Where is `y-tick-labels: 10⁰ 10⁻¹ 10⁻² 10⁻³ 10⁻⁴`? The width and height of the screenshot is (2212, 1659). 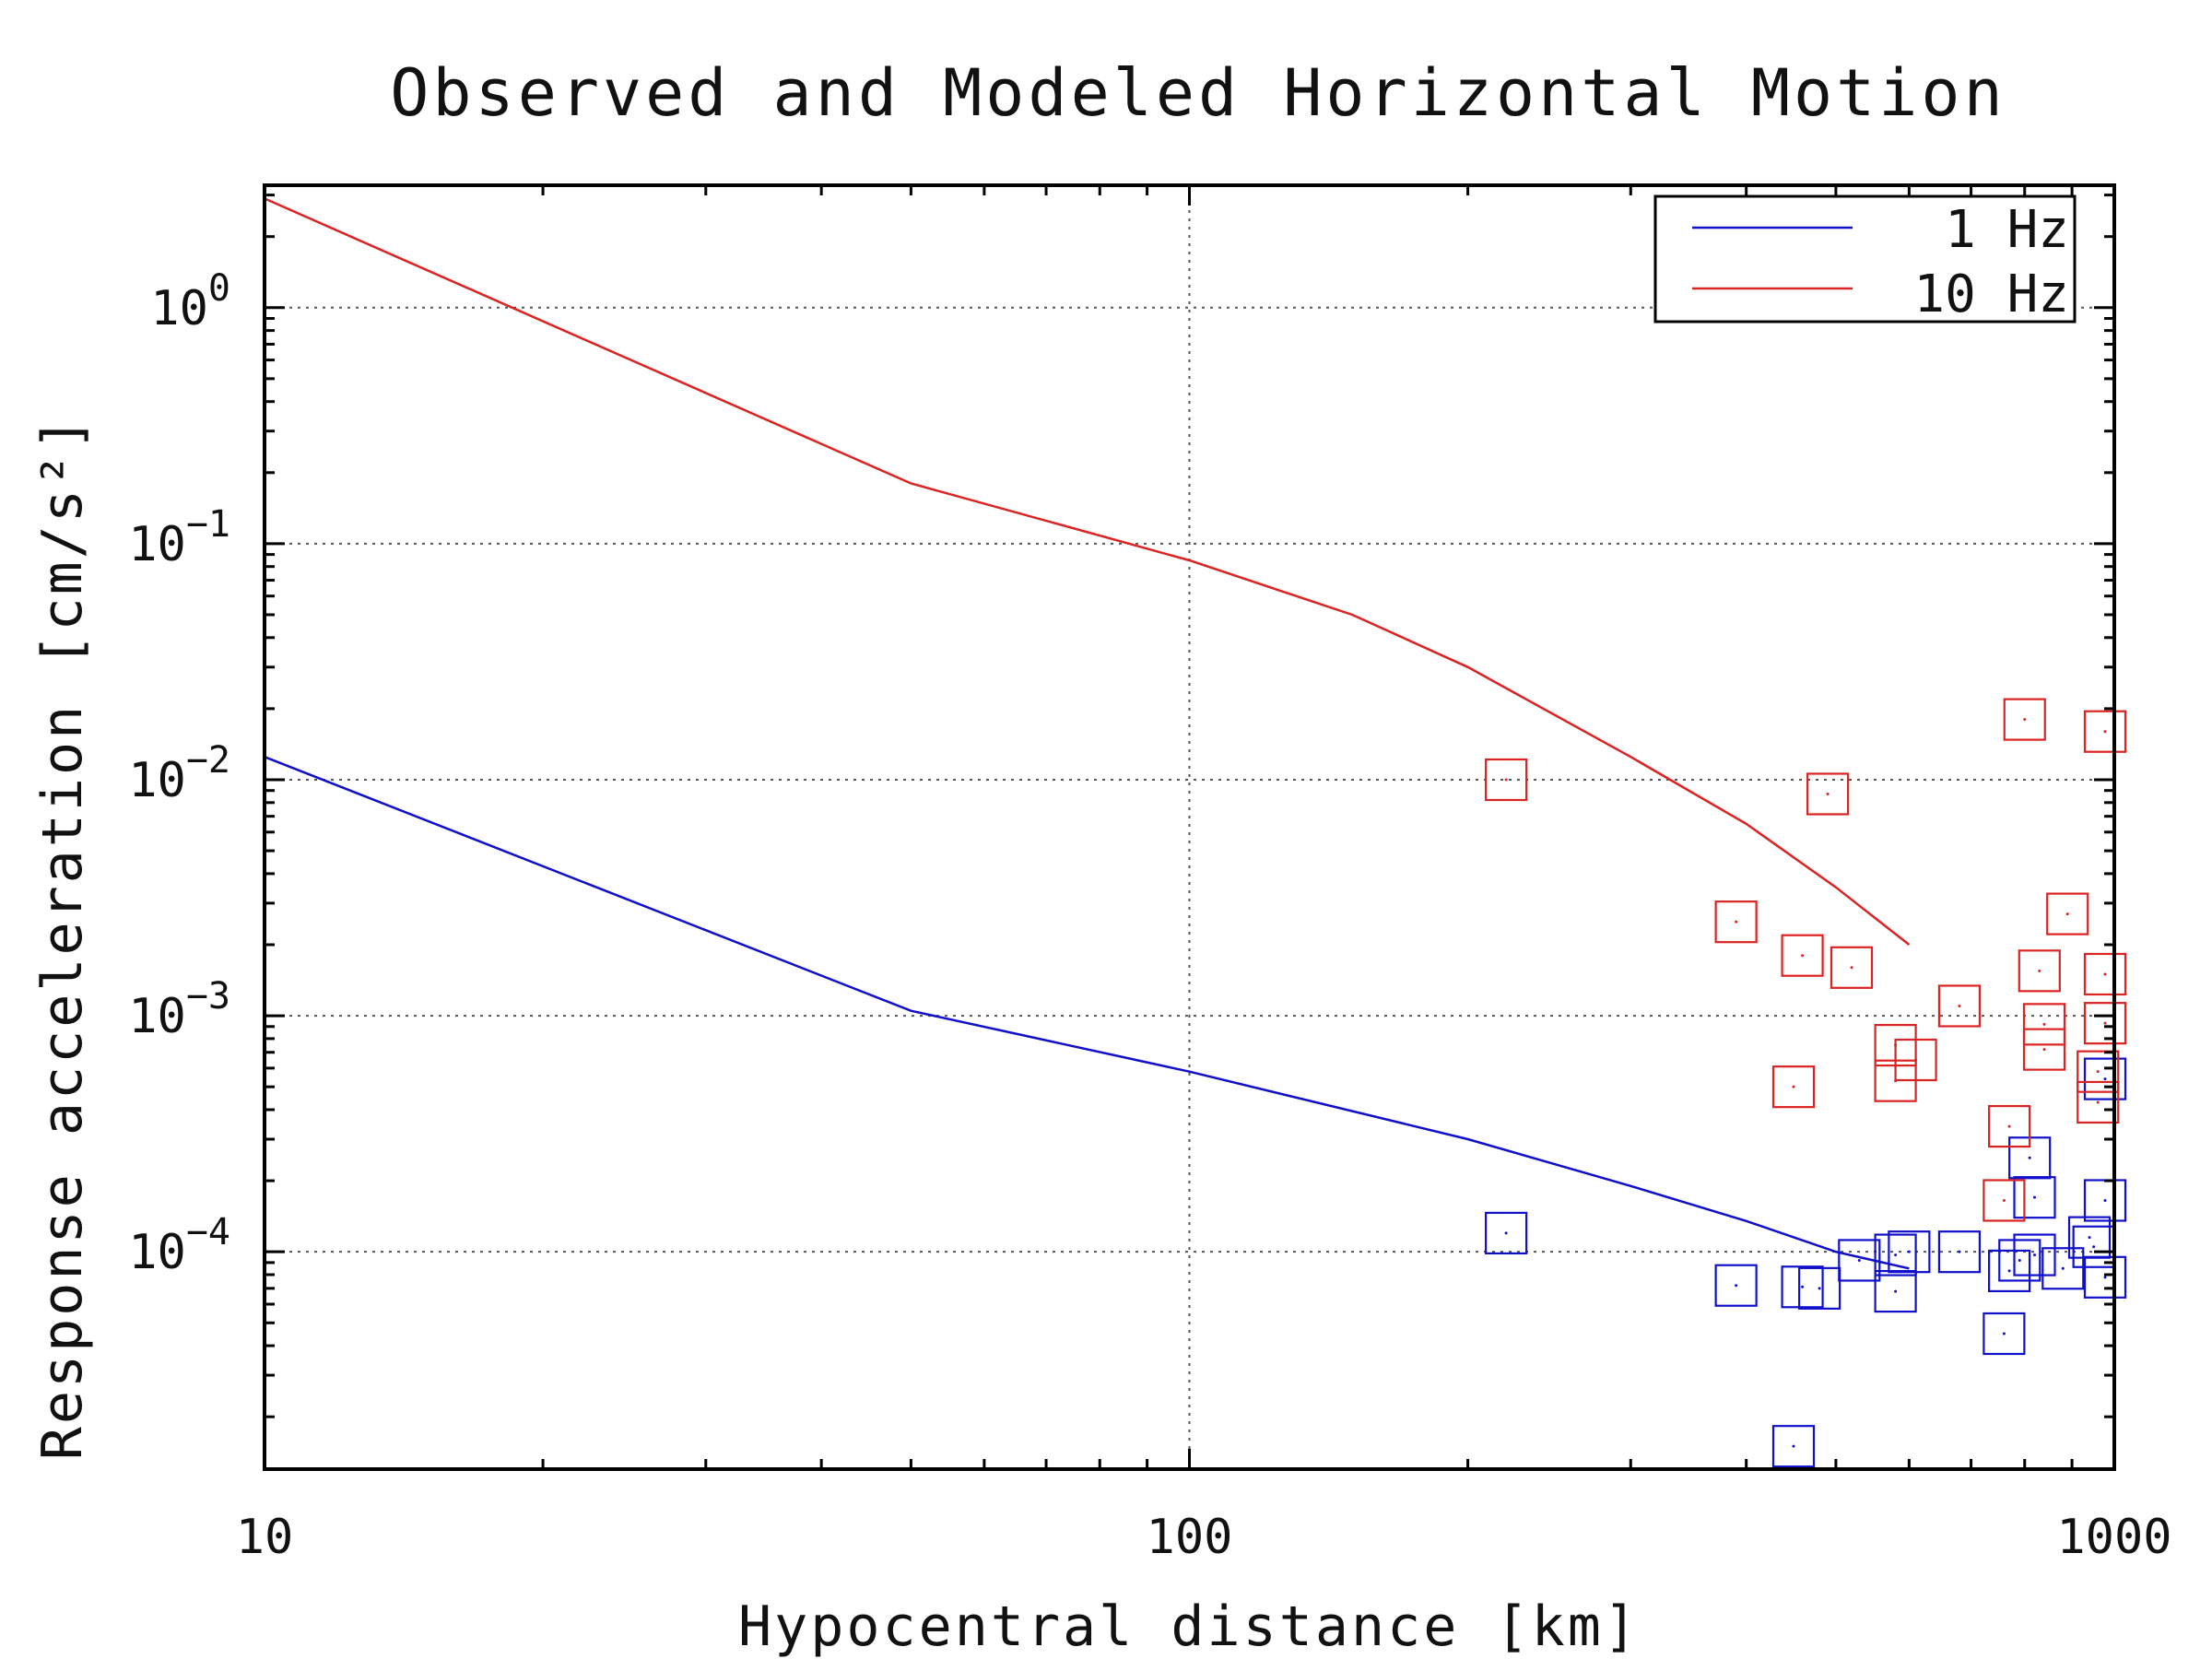
y-tick-labels: 10⁰ 10⁻¹ 10⁻² 10⁻³ 10⁻⁴ is located at coordinates (179, 773).